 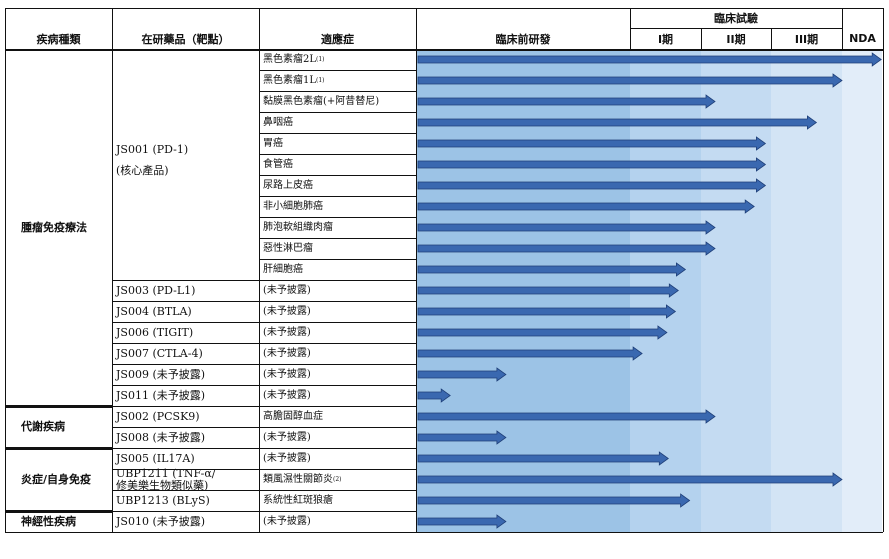 What do you see at coordinates (160, 374) in the screenshot?
I see `drug-label-lines: JS009 (未予披露)` at bounding box center [160, 374].